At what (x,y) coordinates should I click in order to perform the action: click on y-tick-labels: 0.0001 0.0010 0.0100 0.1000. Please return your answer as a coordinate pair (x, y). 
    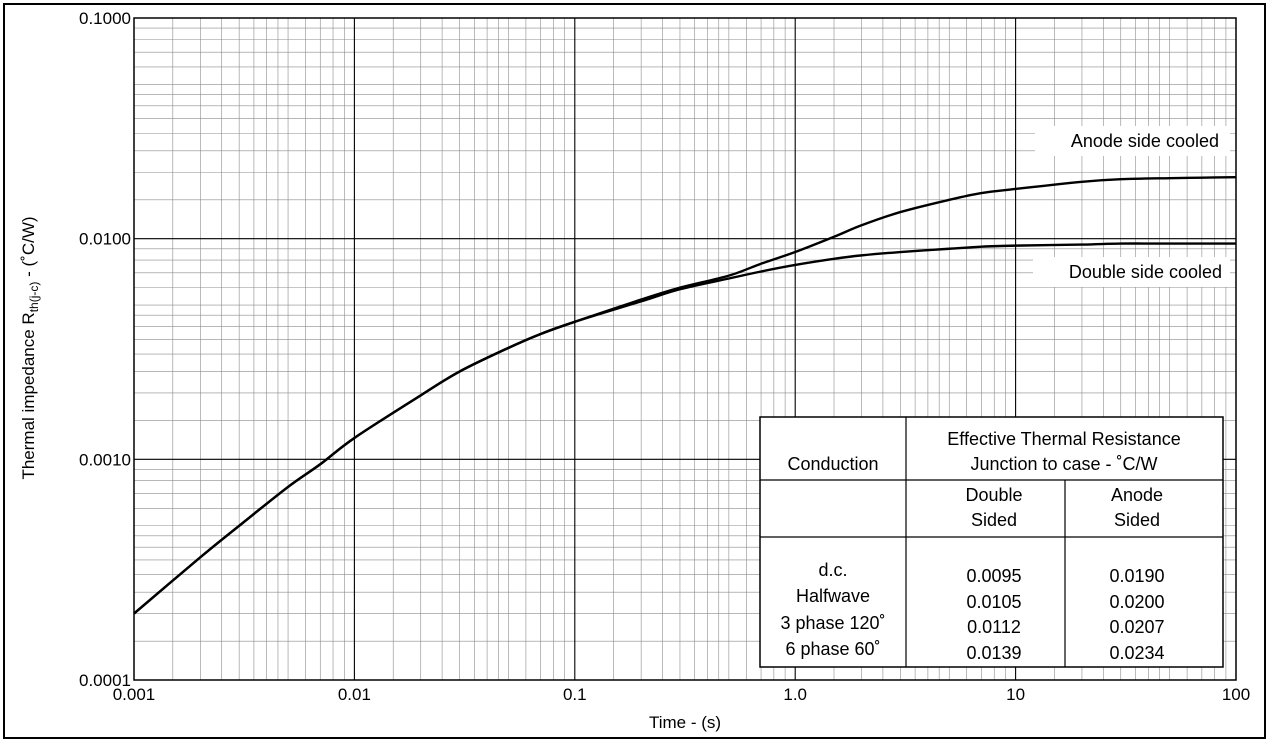
    Looking at the image, I should click on (105, 349).